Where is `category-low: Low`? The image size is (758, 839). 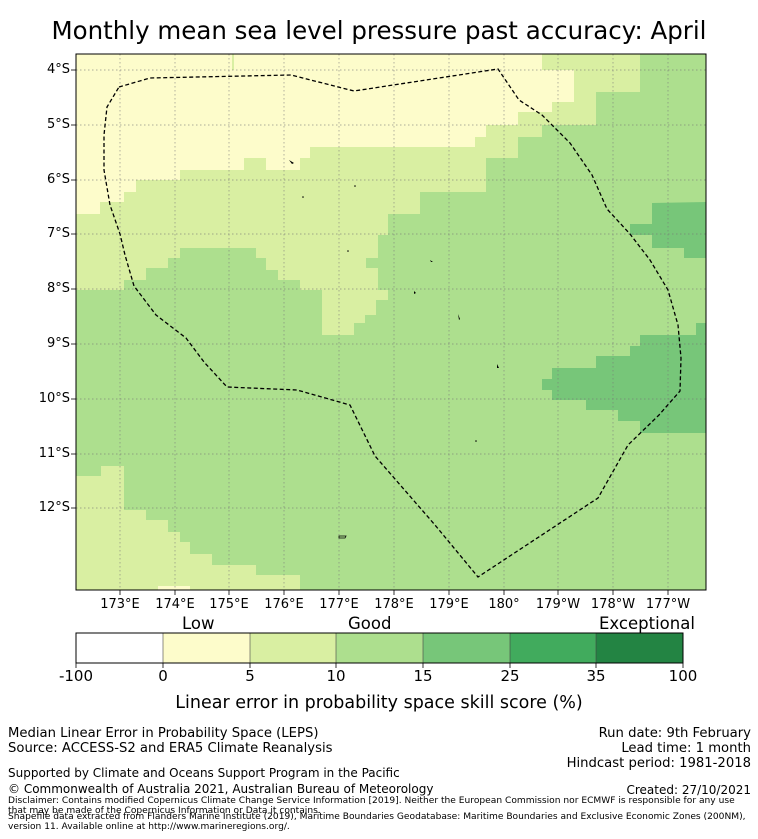 category-low: Low is located at coordinates (198, 623).